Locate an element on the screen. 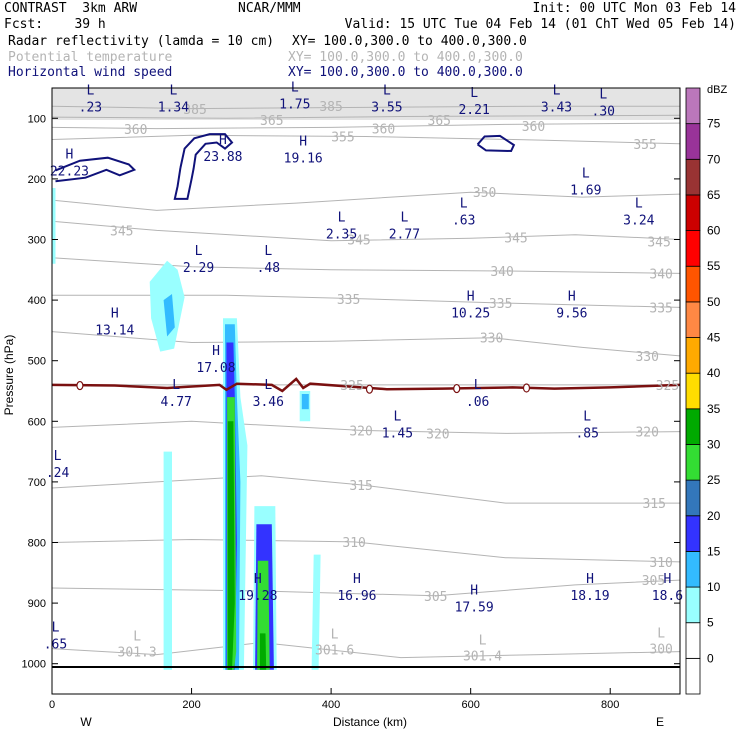 The image size is (740, 740). colorbar-level-label: 20 is located at coordinates (714, 516).